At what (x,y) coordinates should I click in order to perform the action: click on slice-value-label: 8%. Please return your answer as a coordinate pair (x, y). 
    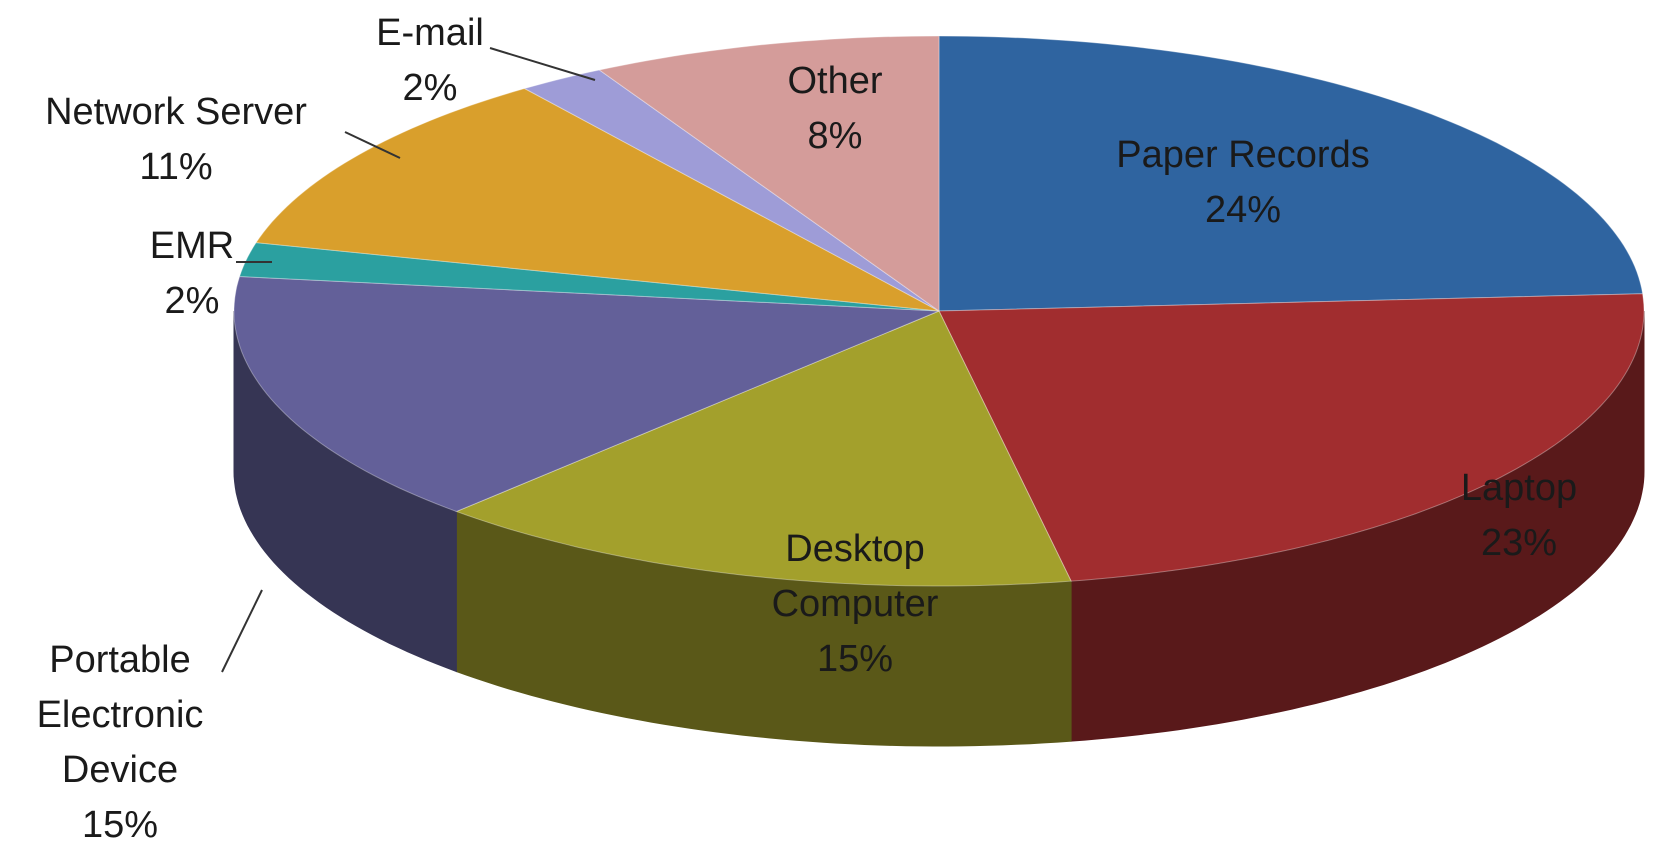
    Looking at the image, I should click on (835, 136).